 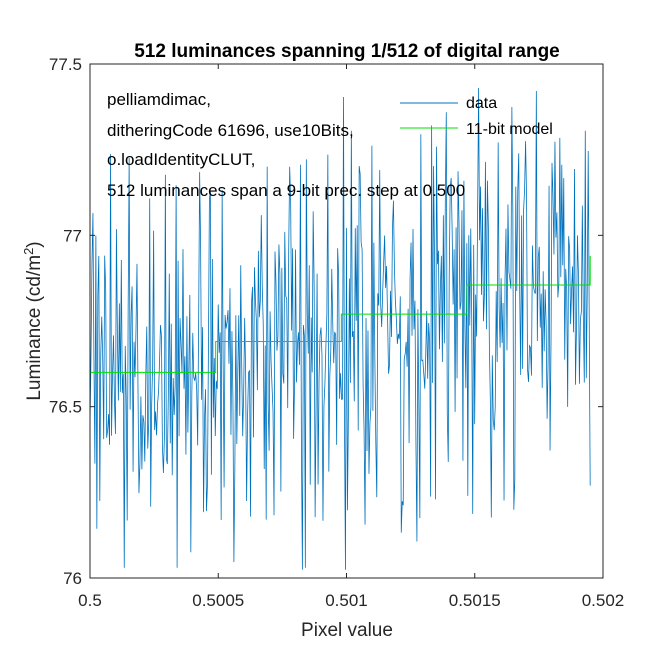 I want to click on x-tick-label: 0.5005, so click(x=218, y=600).